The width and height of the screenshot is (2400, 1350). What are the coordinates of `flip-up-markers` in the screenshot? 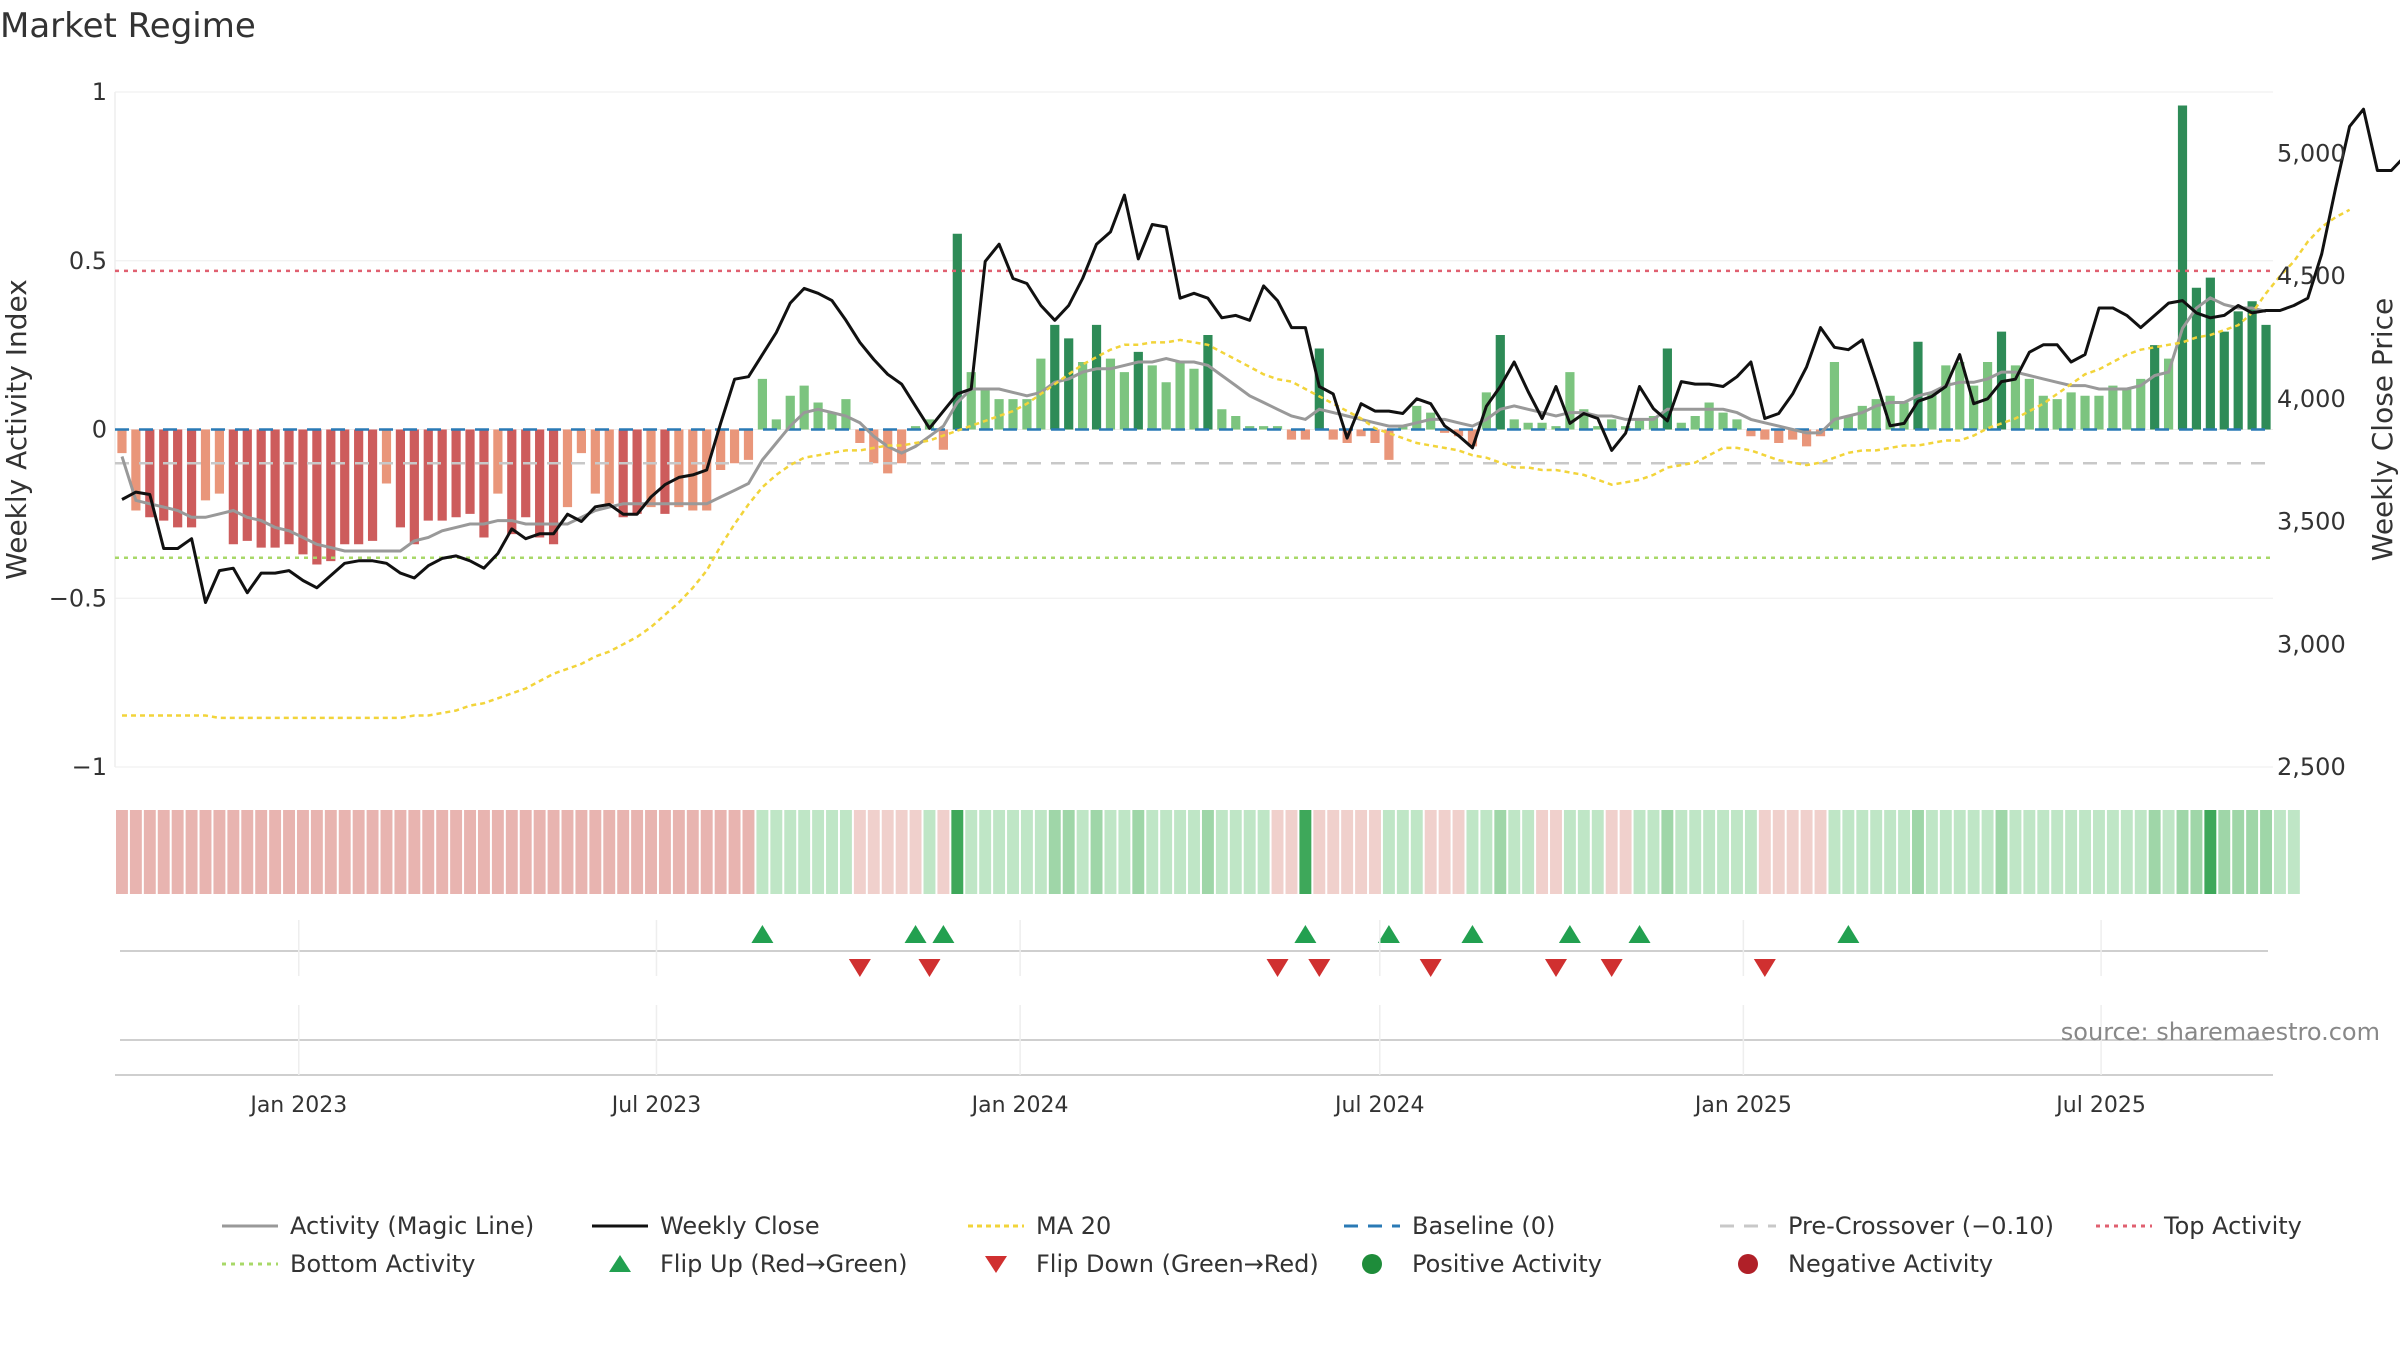 It's located at (1305, 934).